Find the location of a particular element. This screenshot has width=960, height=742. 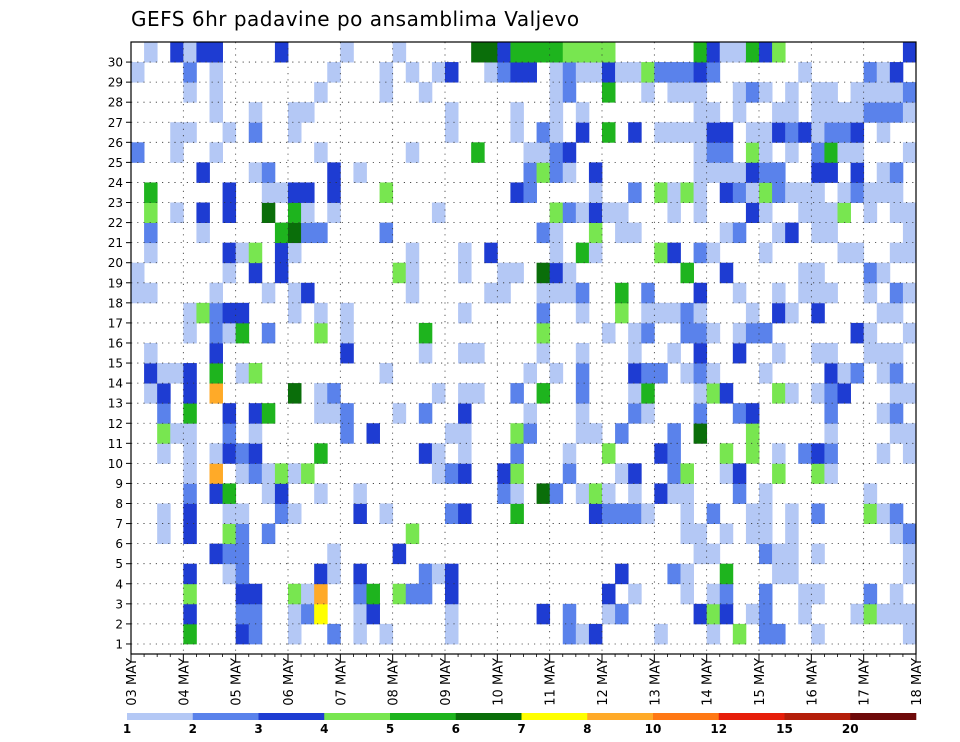

y-tick-label: 20 is located at coordinates (115, 263).